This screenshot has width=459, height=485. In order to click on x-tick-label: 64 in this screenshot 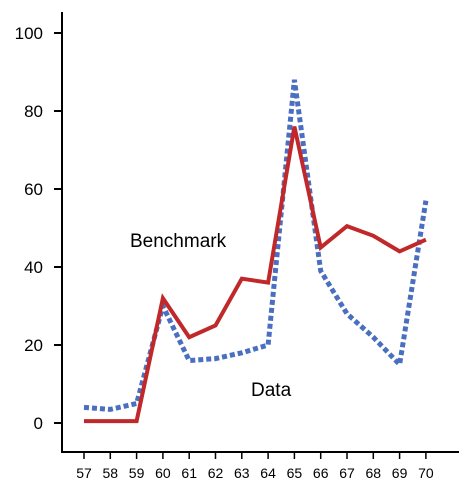, I will do `click(268, 473)`.